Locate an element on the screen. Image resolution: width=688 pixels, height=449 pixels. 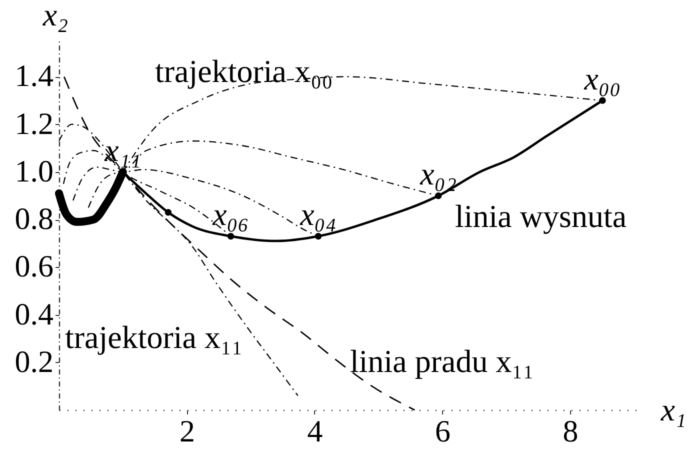
y-axis-title: x₂ is located at coordinates (55, 16).